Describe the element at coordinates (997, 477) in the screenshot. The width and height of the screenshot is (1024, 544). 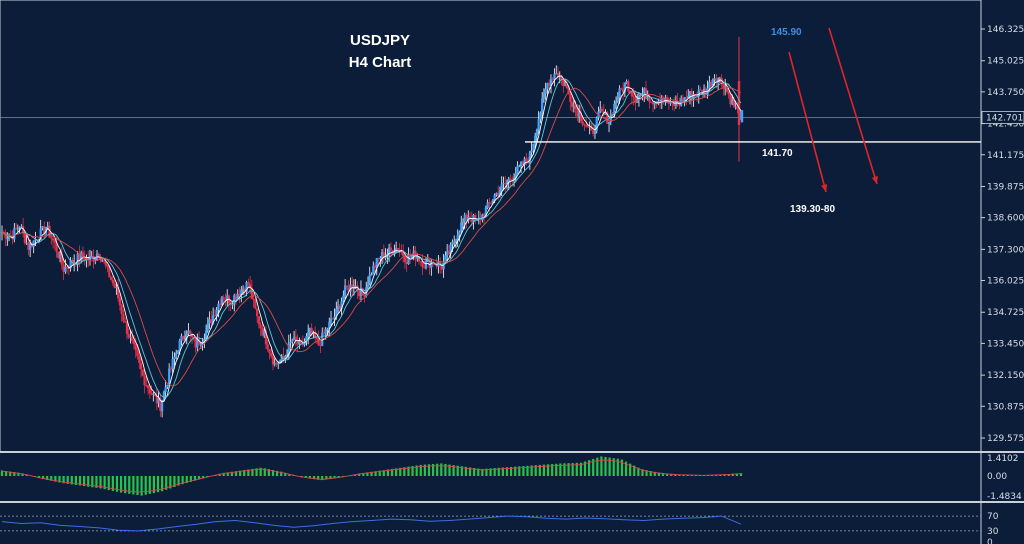
I see `macd-tick-label: 0.00` at that location.